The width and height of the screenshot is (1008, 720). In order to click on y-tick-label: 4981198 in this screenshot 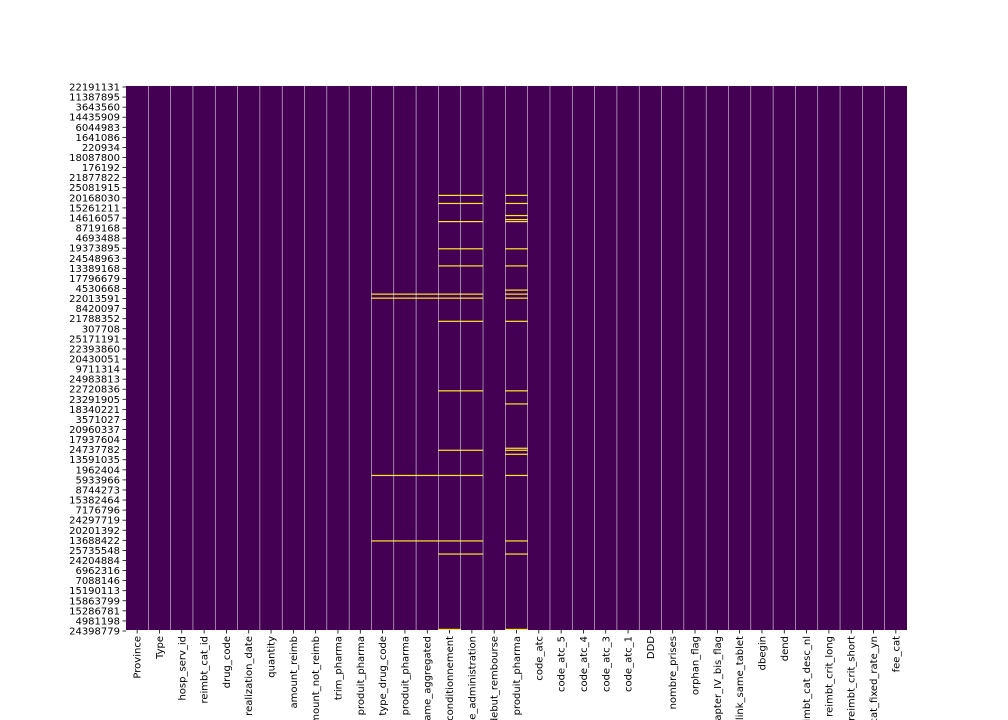, I will do `click(97, 621)`.